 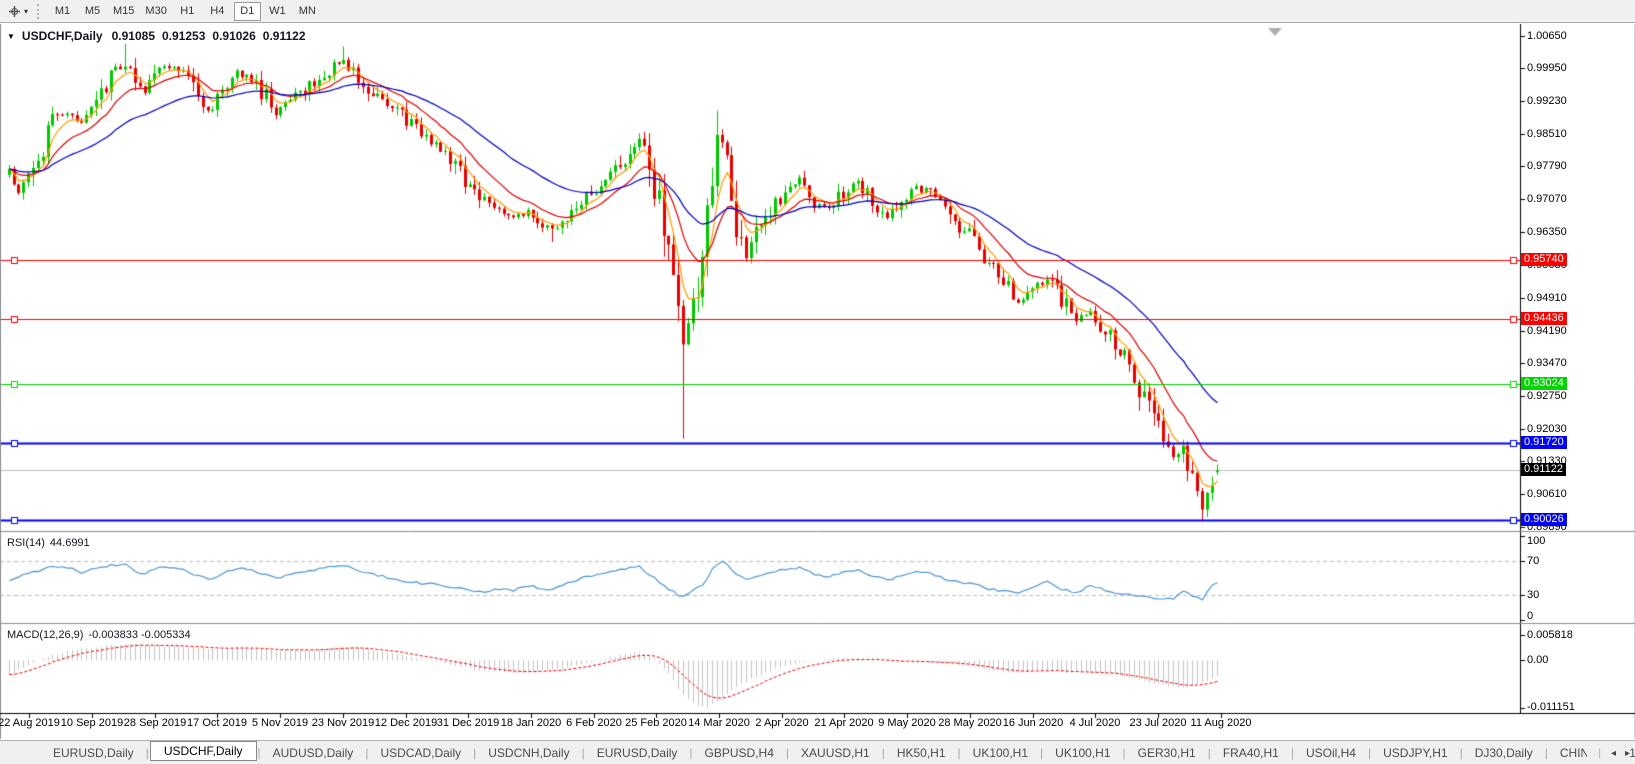 What do you see at coordinates (187, 10) in the screenshot?
I see `timeframe-h1-button: H1` at bounding box center [187, 10].